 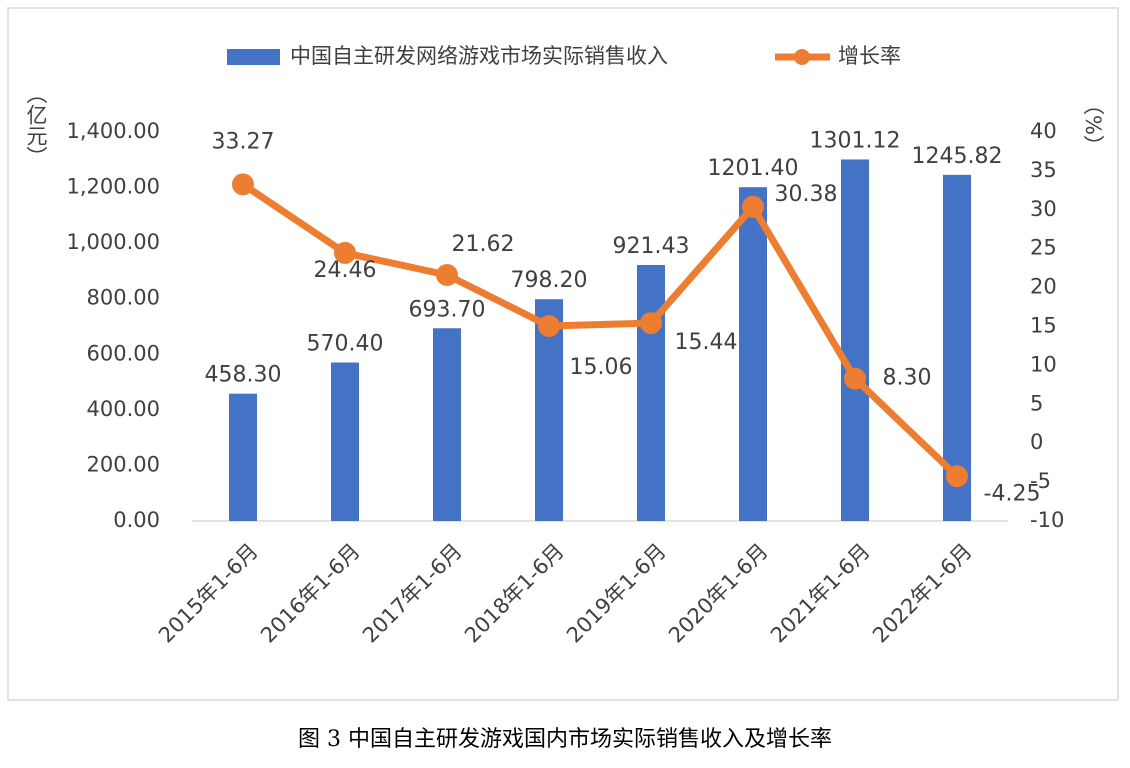 I want to click on x-tick-label: 2021年1-6月, so click(x=820, y=593).